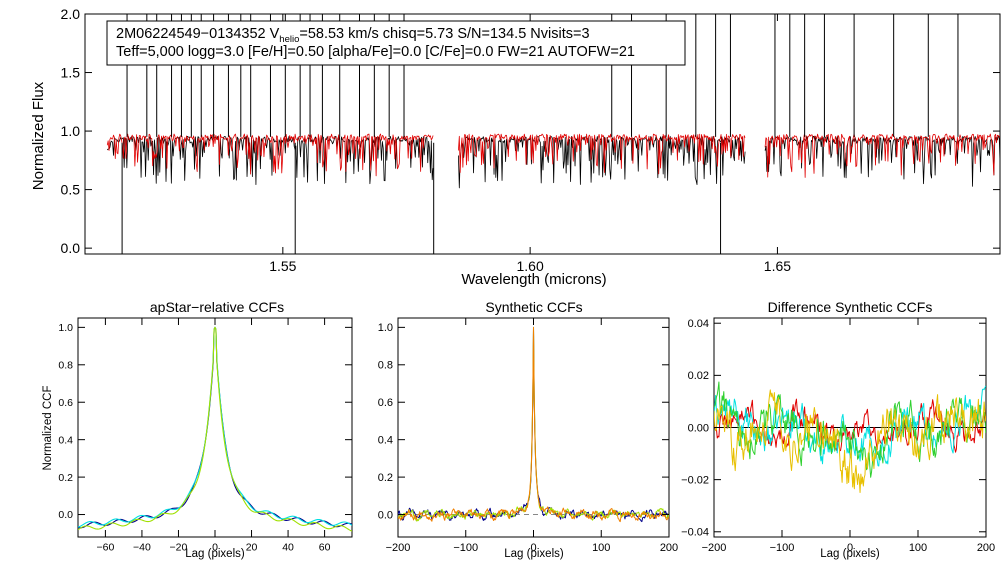 This screenshot has height=581, width=1008. I want to click on apstar-ccf-axes-frame, so click(215, 427).